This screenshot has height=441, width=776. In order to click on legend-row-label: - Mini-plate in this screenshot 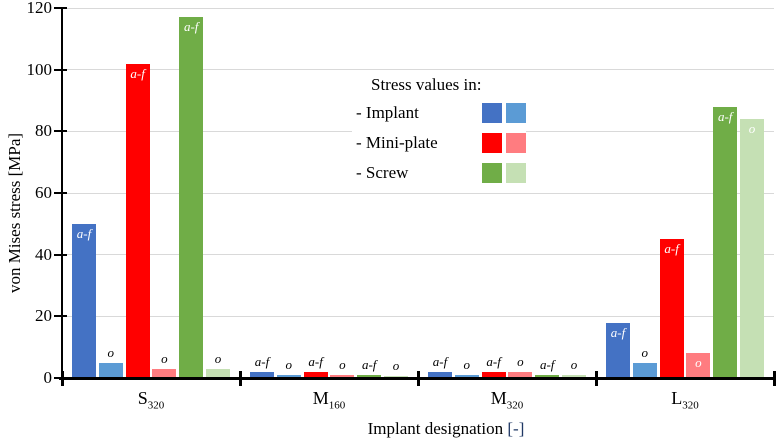, I will do `click(397, 142)`.